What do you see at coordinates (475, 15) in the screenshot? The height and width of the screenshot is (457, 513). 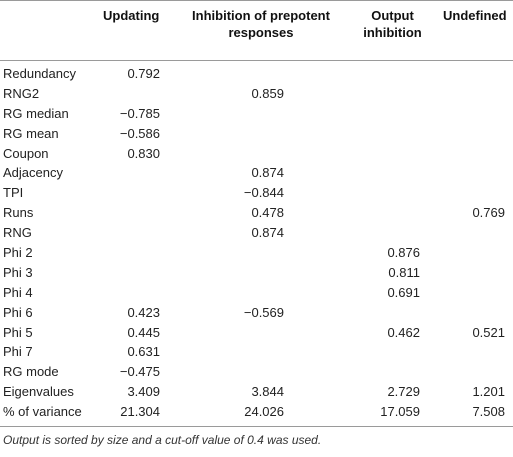 I see `header-undefined: Undefined` at bounding box center [475, 15].